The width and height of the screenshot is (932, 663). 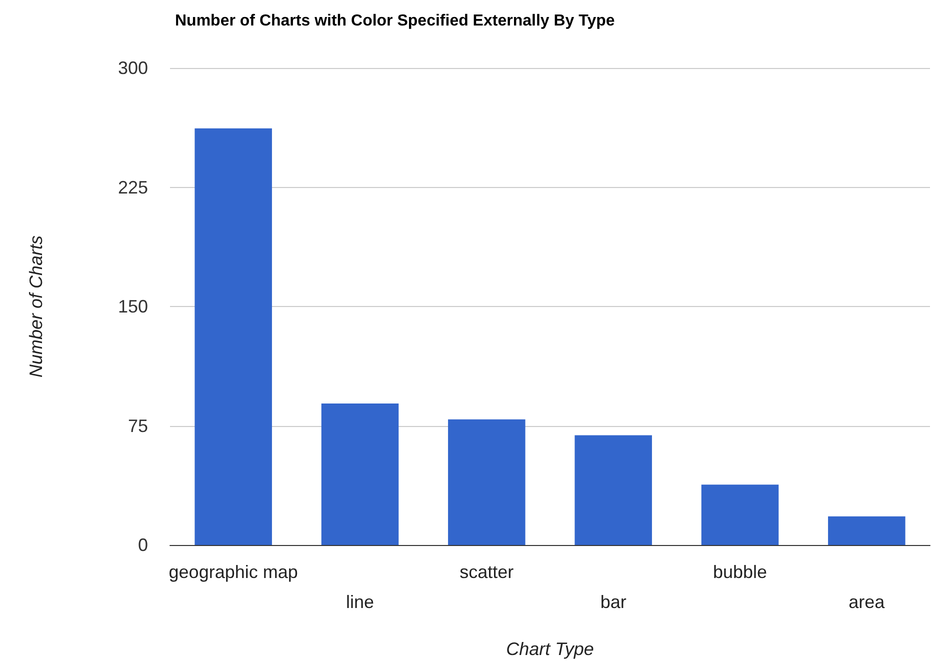 I want to click on y-tick-label: 225, so click(x=133, y=187).